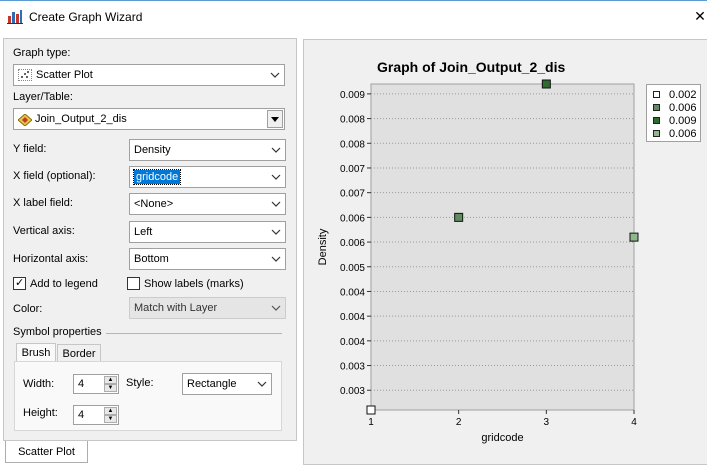 The width and height of the screenshot is (707, 467). What do you see at coordinates (683, 95) in the screenshot?
I see `legend-label: 0.002` at bounding box center [683, 95].